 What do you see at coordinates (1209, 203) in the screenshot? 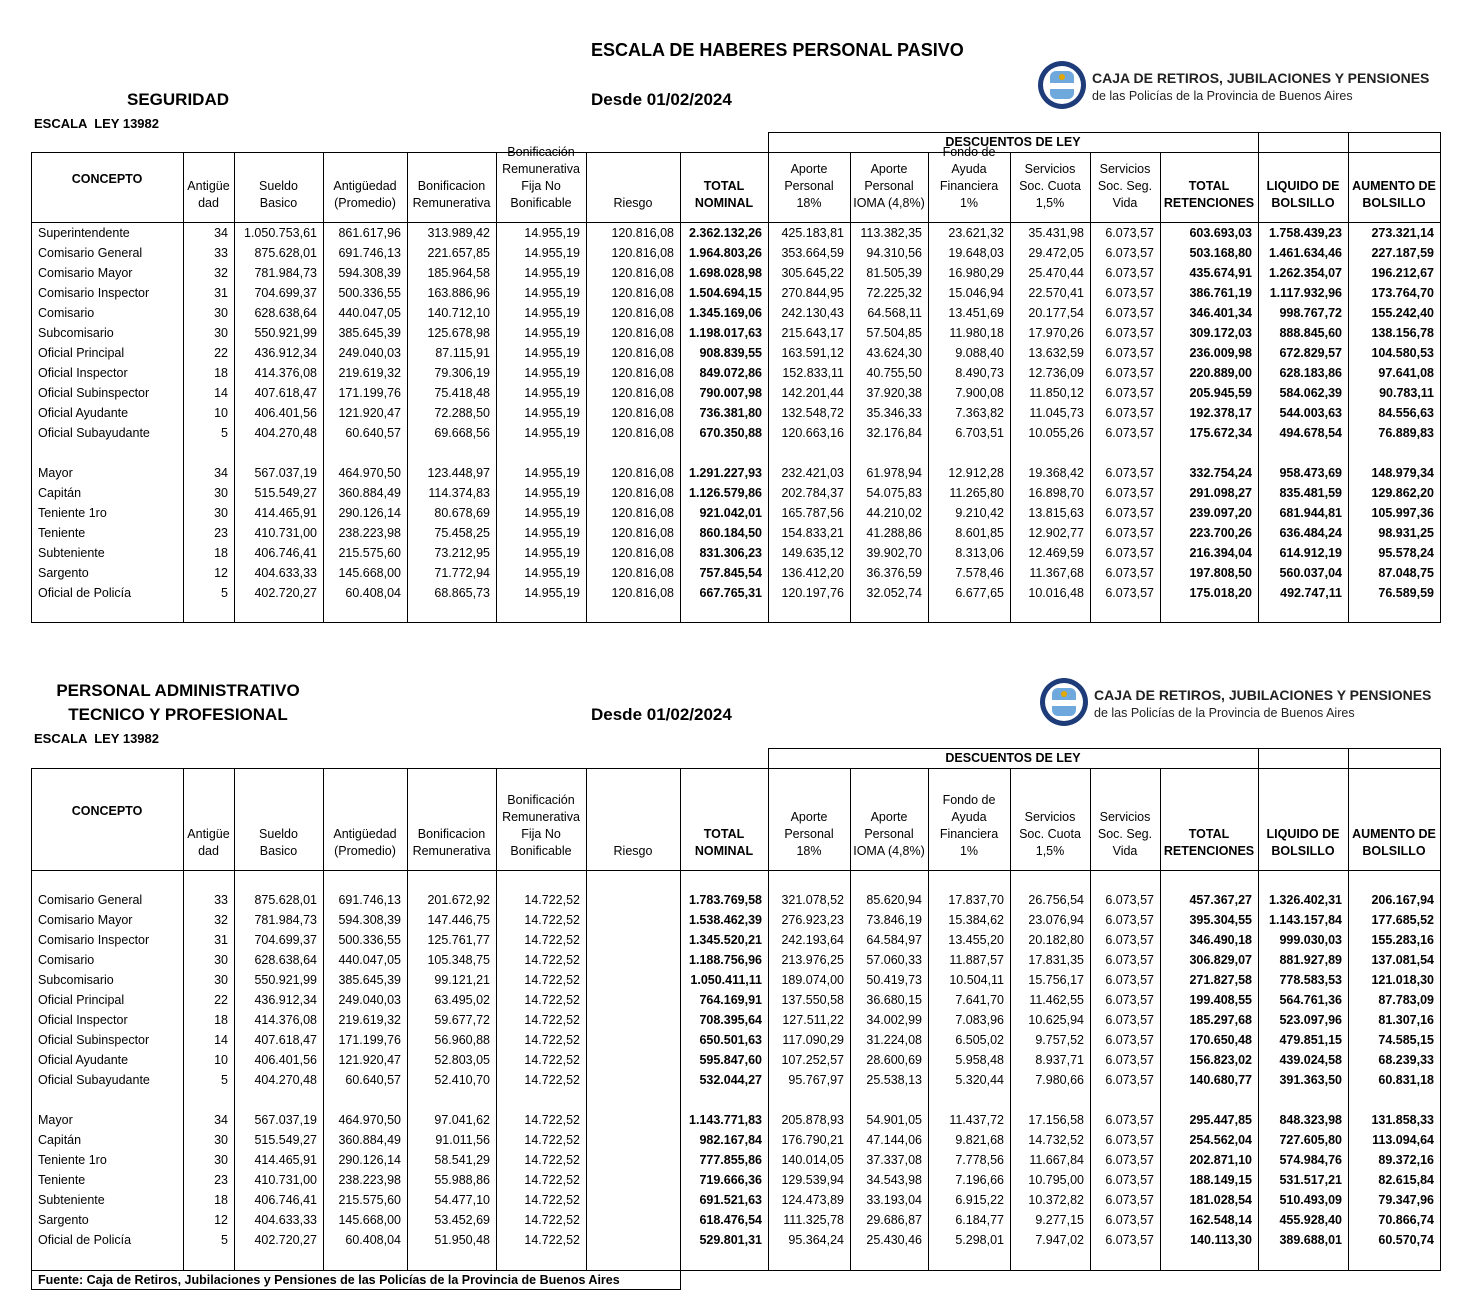
I see `column-header: RETENCIONES` at bounding box center [1209, 203].